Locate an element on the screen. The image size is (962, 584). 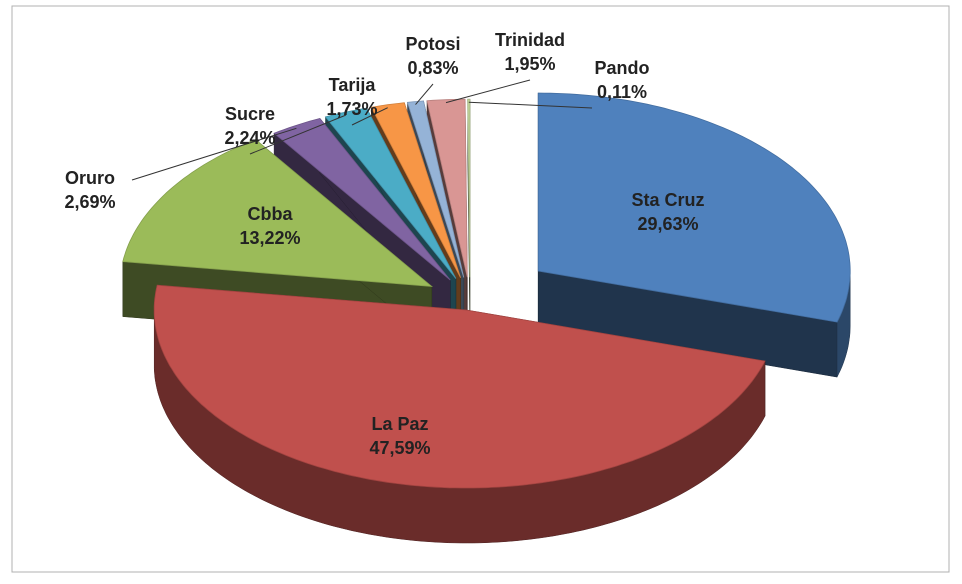
slice-value-label: 2,69% is located at coordinates (89, 202).